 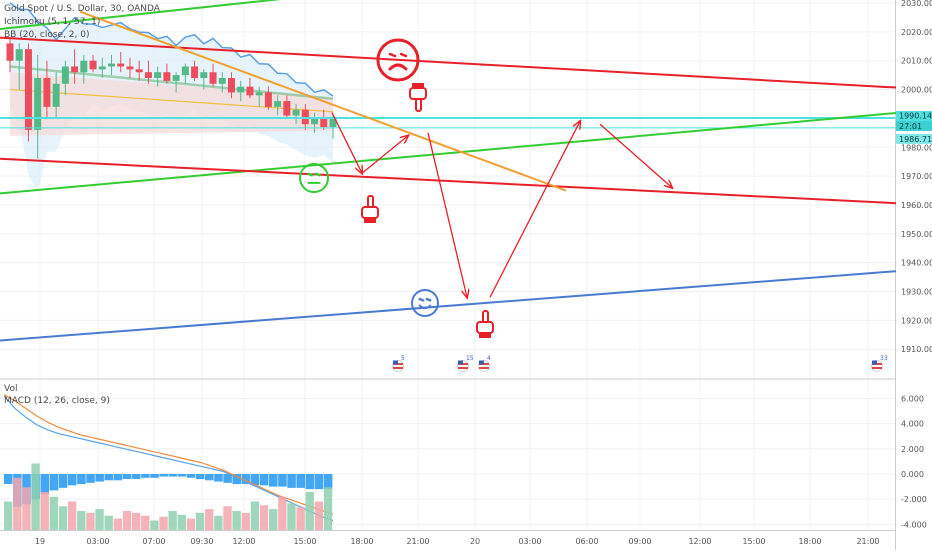 What do you see at coordinates (425, 303) in the screenshot?
I see `smile-face-icon-outline` at bounding box center [425, 303].